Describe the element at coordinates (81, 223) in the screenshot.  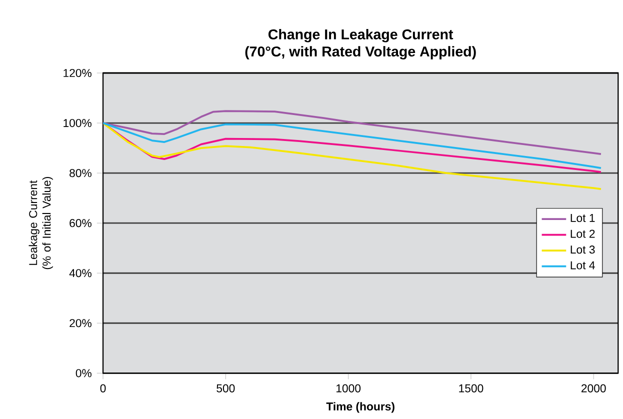
I see `y-tick-label: 60%` at that location.